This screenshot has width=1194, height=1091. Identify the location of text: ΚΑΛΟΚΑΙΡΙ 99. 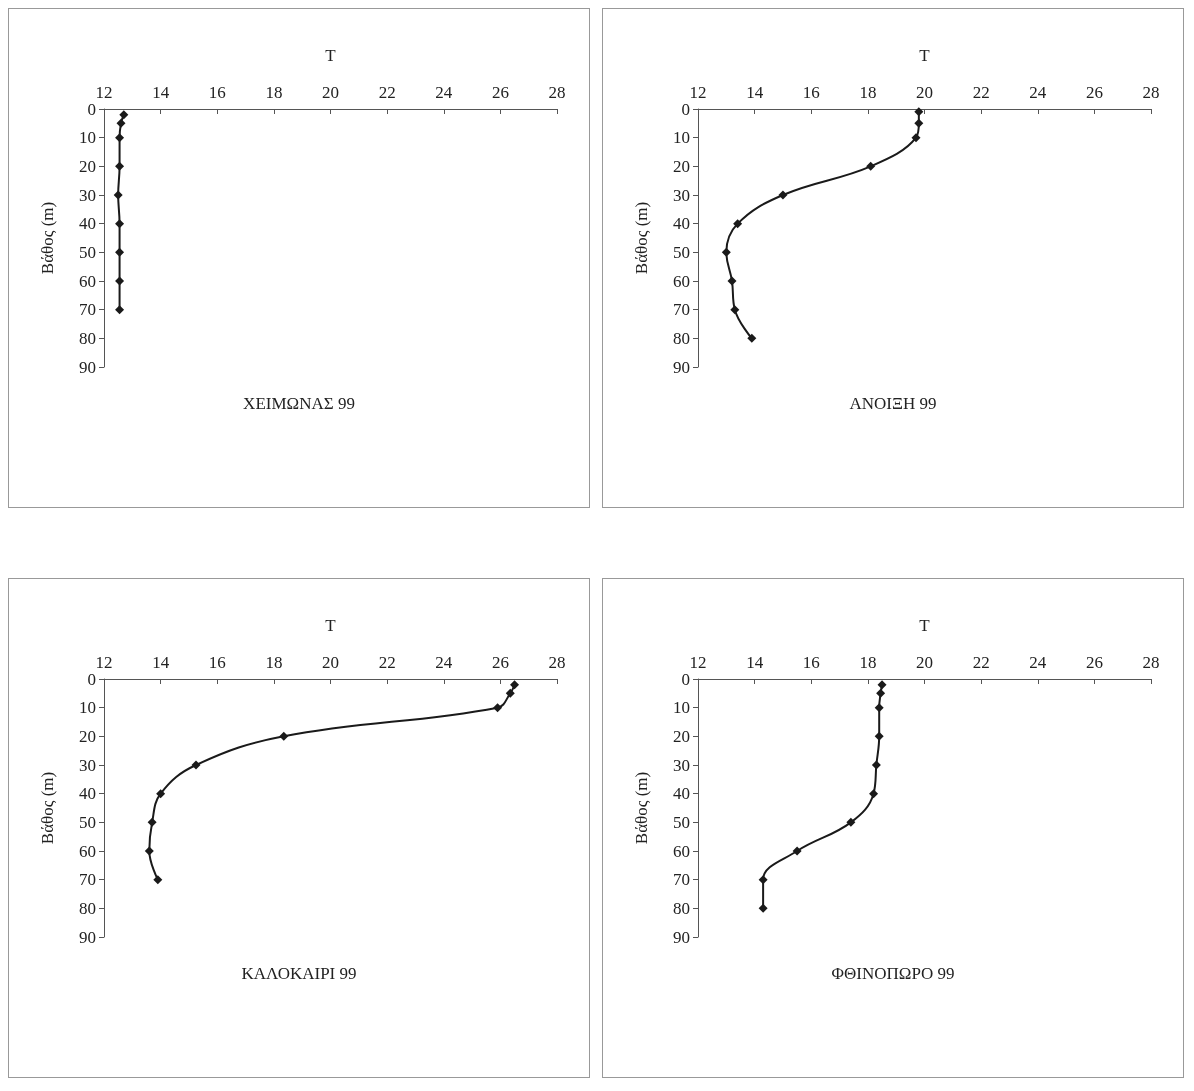
(299, 973).